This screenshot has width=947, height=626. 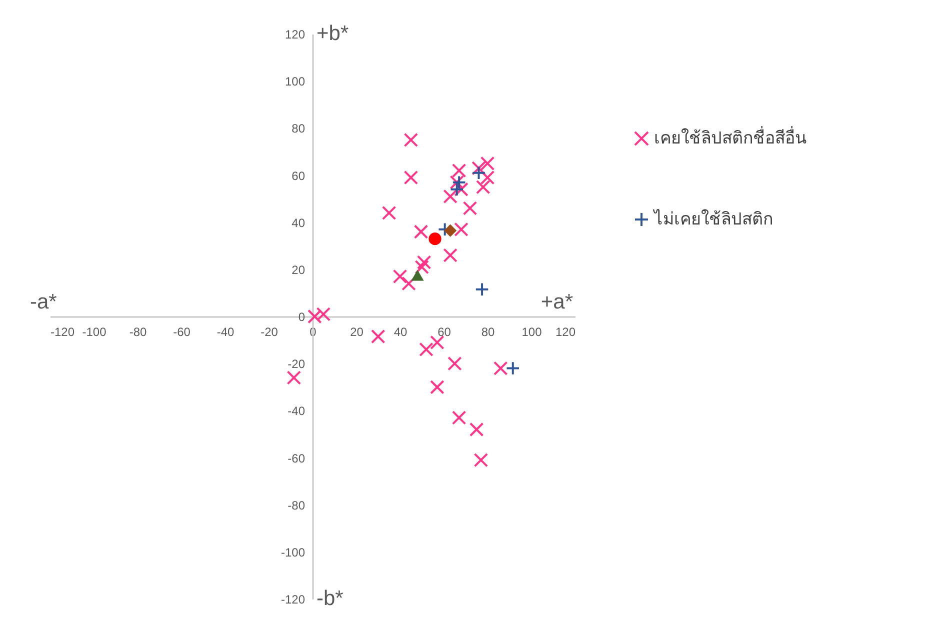 I want to click on x-tick-label: -100, so click(x=94, y=332).